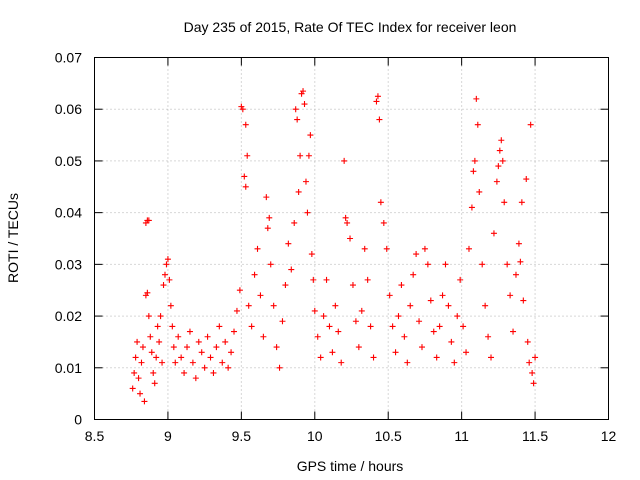  What do you see at coordinates (315, 436) in the screenshot?
I see `x-tick-label: 10` at bounding box center [315, 436].